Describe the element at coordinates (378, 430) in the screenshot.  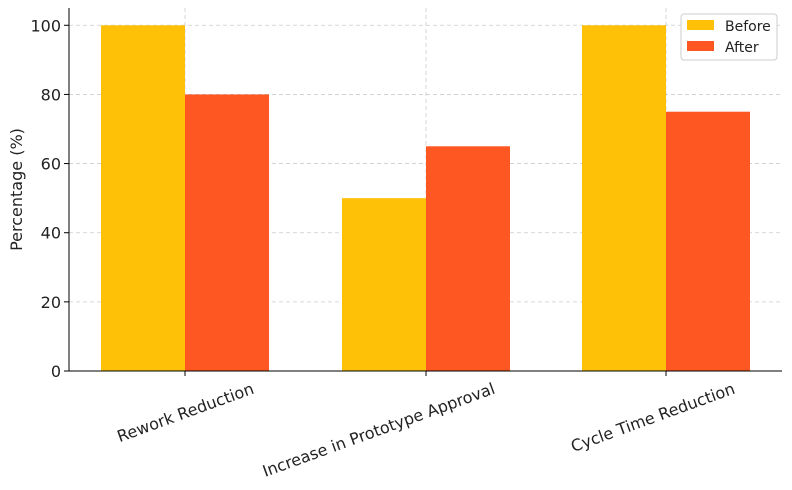
I see `x-tick-label: Increase in Prototype Approval` at that location.